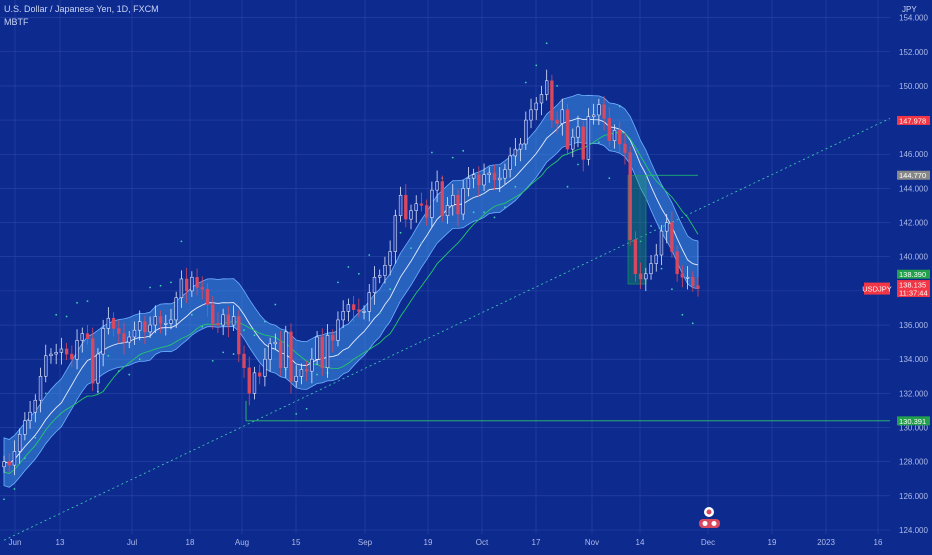 The width and height of the screenshot is (932, 555). I want to click on y-tick-label: 126.000, so click(913, 496).